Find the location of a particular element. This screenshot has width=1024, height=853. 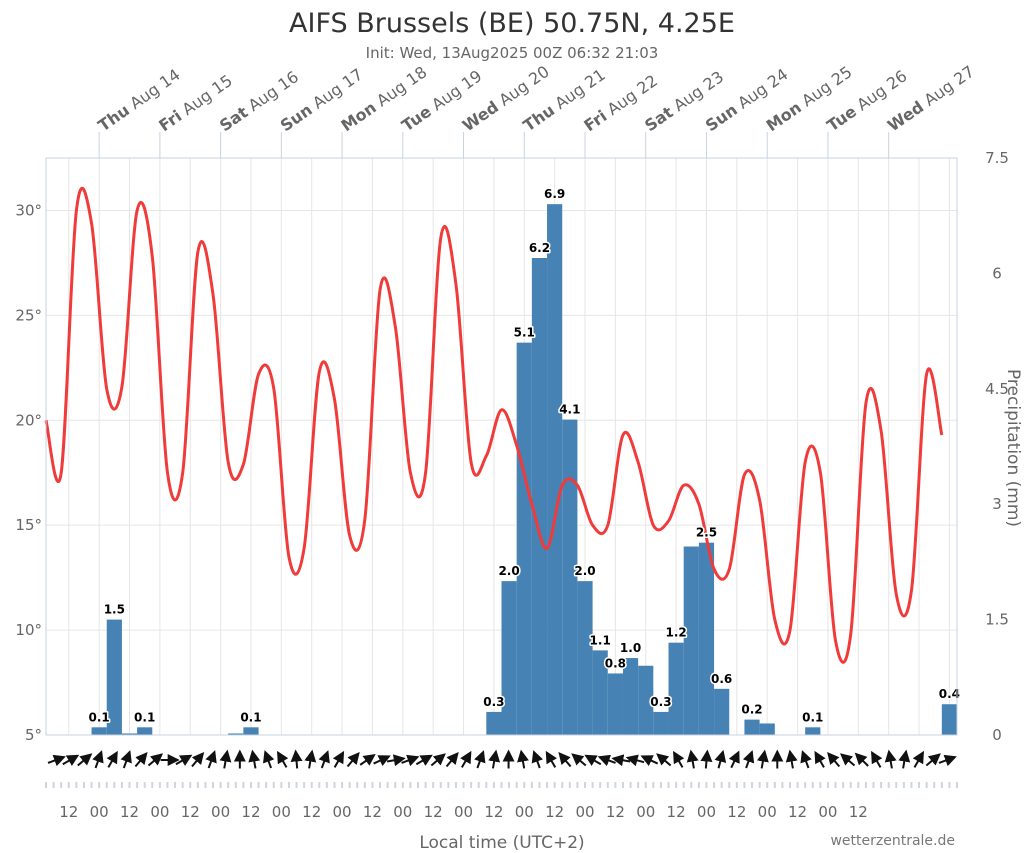

precipitation-bar-label: 0.8 is located at coordinates (615, 663).